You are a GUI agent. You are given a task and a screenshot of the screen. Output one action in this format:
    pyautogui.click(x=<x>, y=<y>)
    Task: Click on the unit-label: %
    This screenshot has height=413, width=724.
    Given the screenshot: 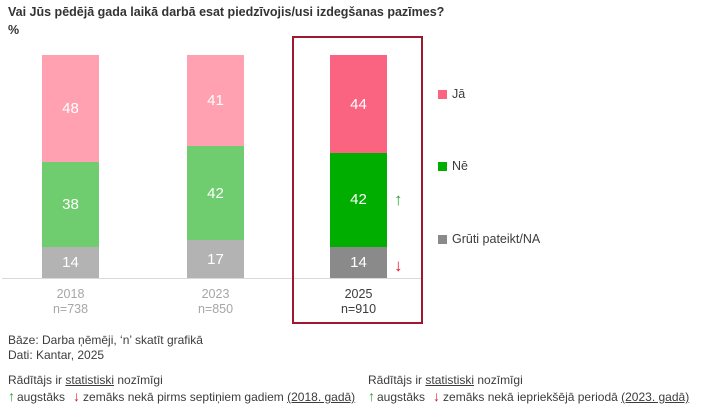 What is the action you would take?
    pyautogui.click(x=14, y=30)
    